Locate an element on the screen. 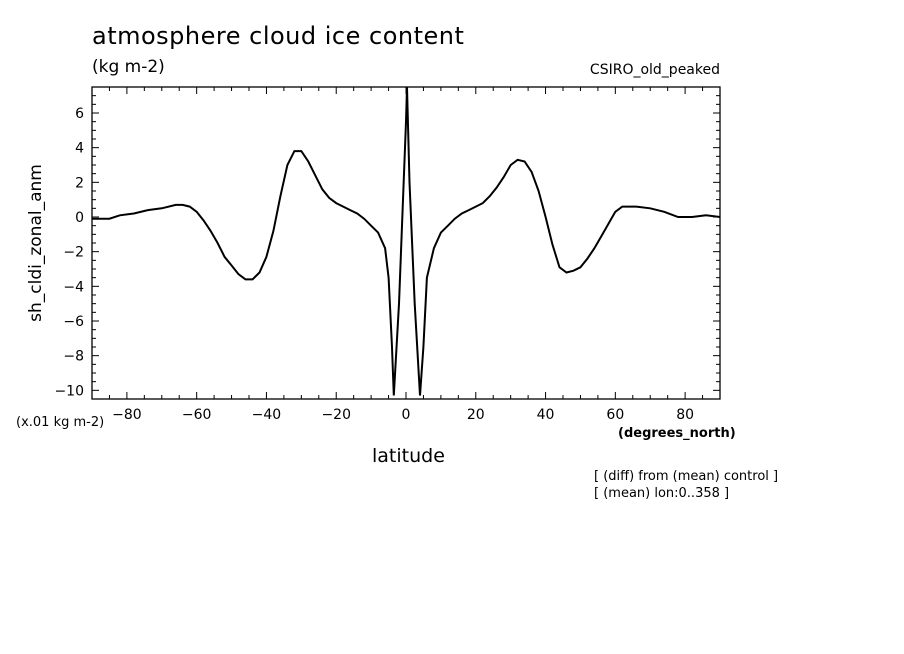 Image resolution: width=904 pixels, height=654 pixels. y-scale-note: (x.01 kg m-2) is located at coordinates (60, 422).